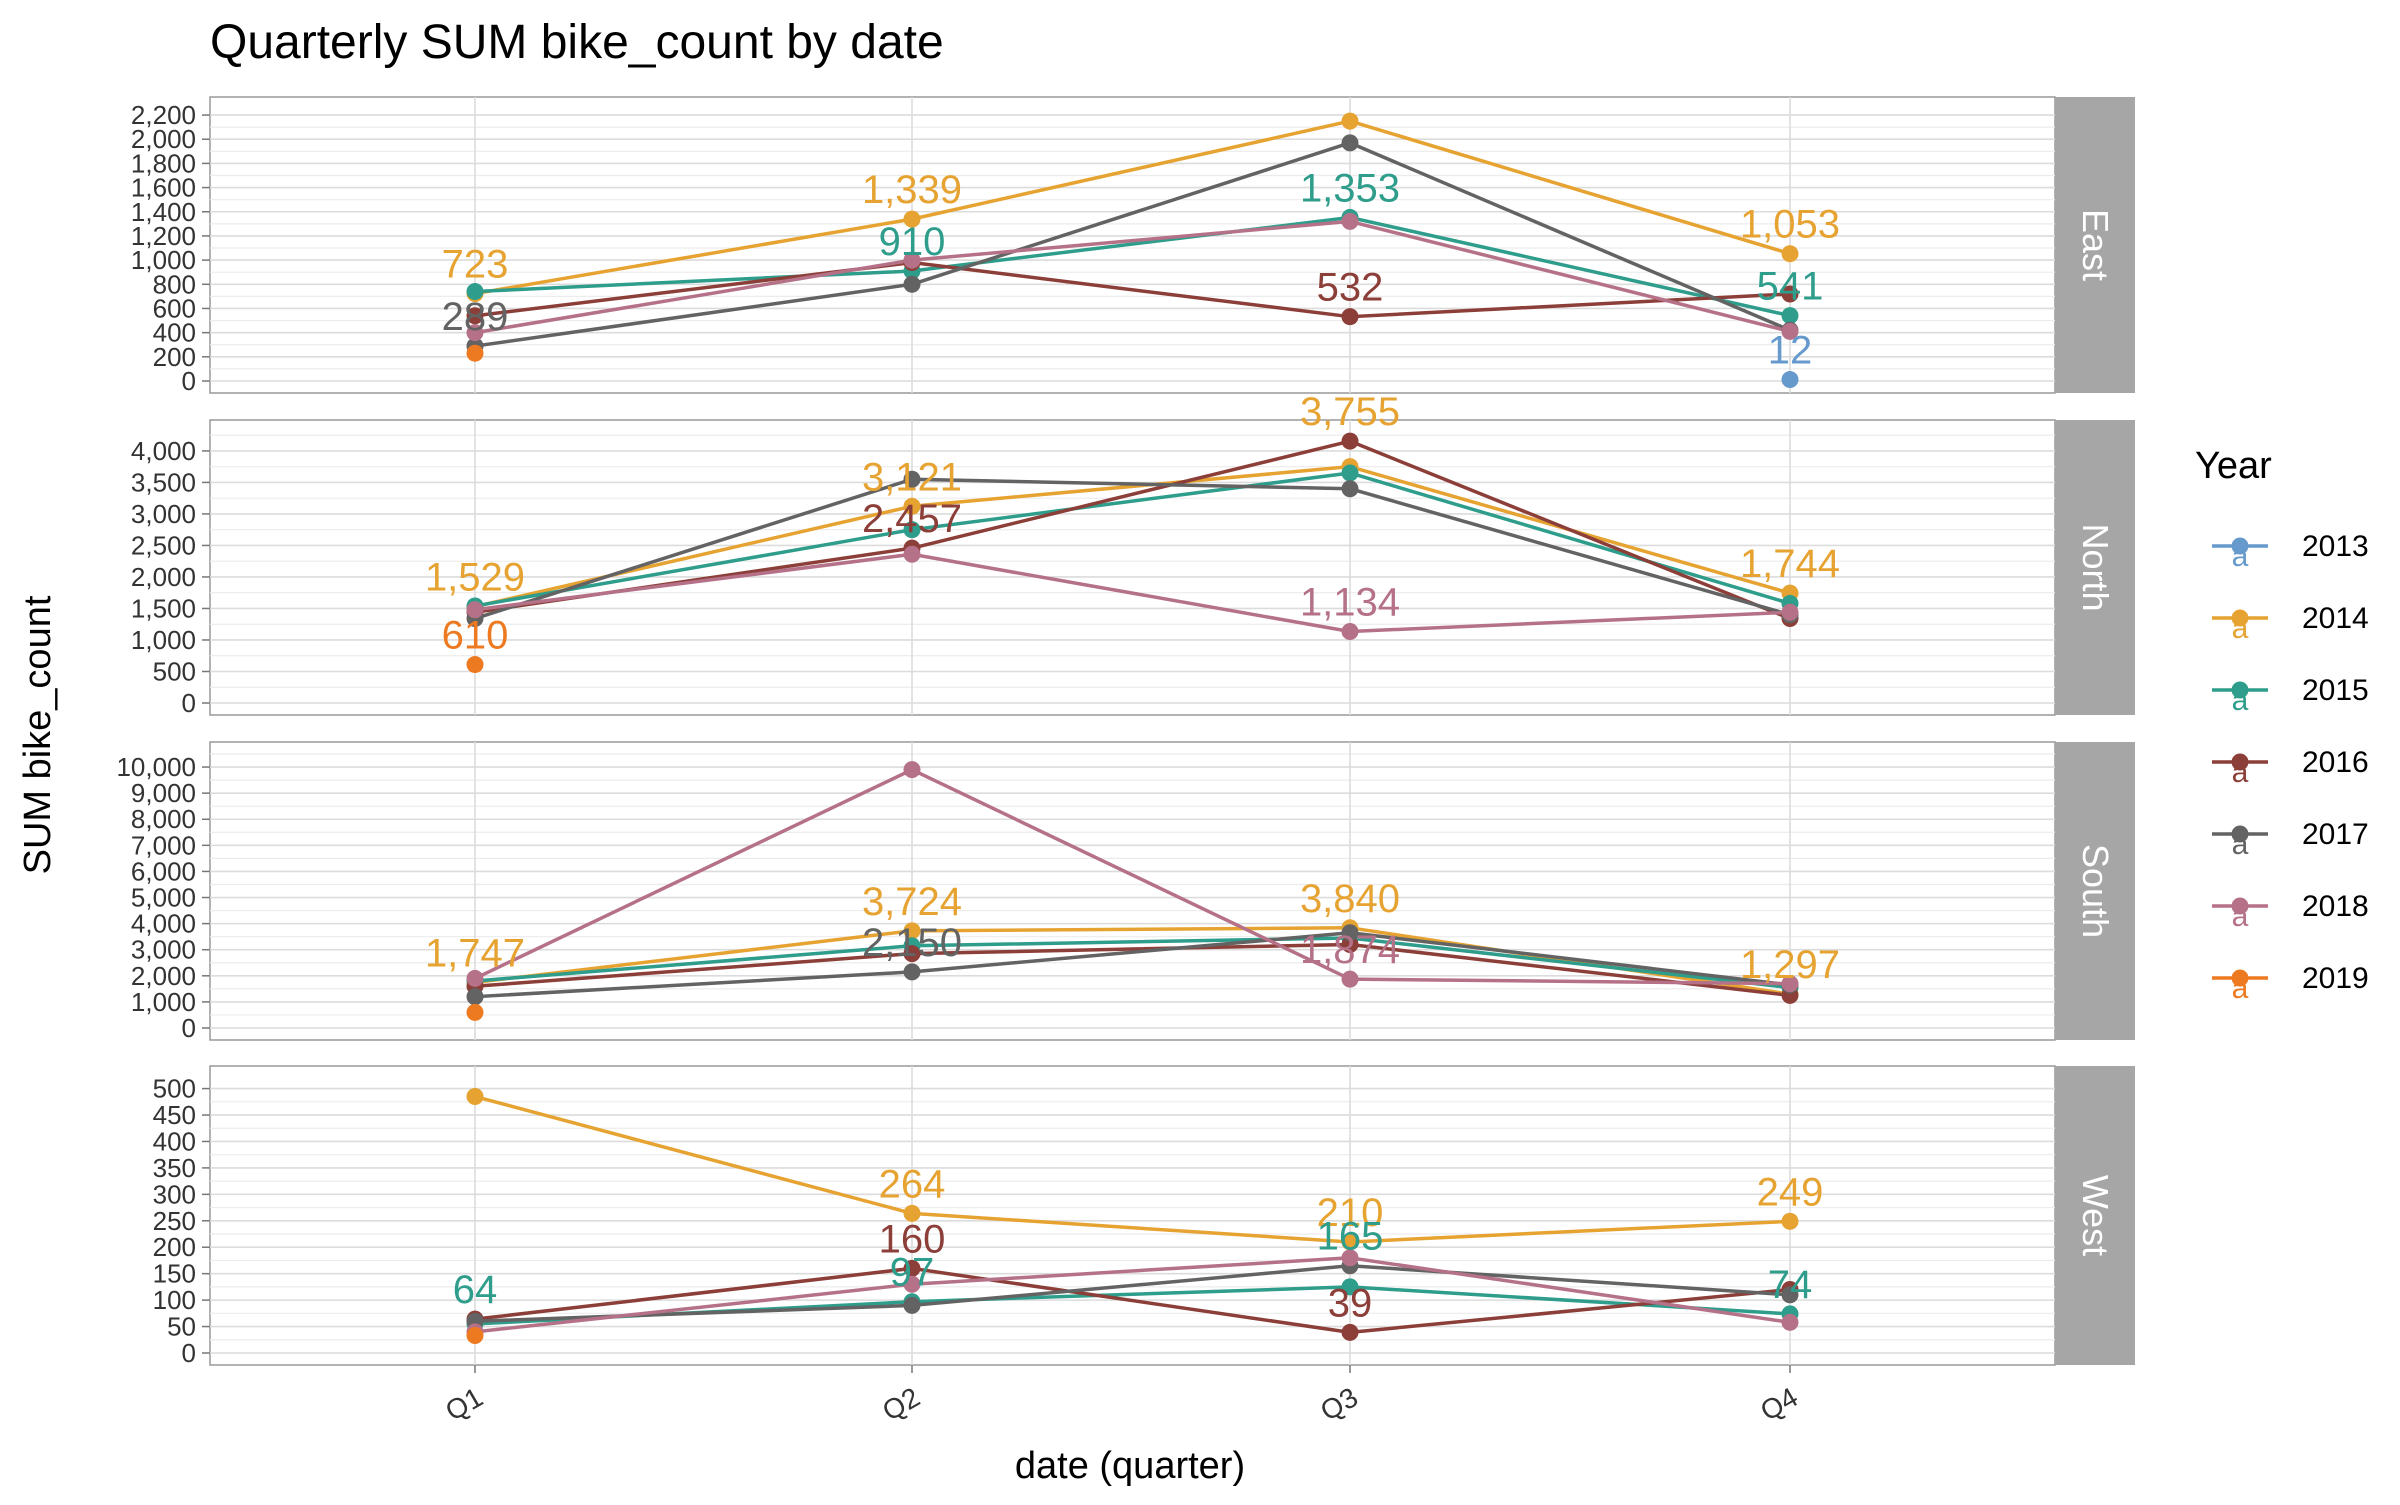 The width and height of the screenshot is (2400, 1505). What do you see at coordinates (2095, 1215) in the screenshot?
I see `facet-strip-label: West` at bounding box center [2095, 1215].